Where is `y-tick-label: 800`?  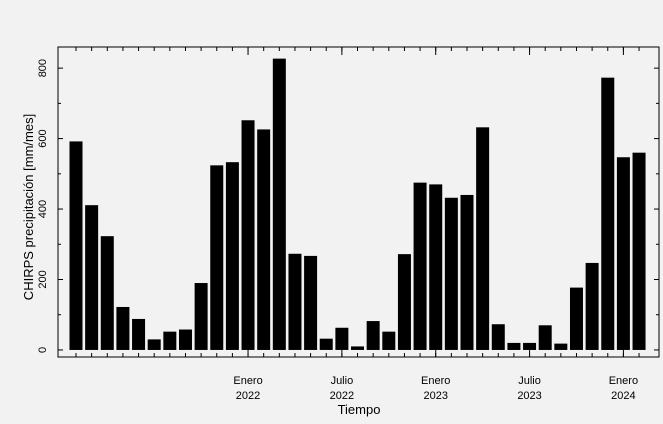
y-tick-label: 800 is located at coordinates (43, 68).